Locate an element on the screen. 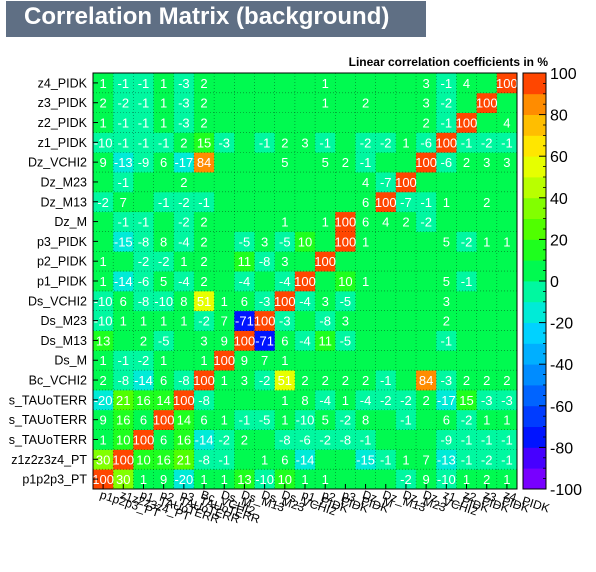 Image resolution: width=596 pixels, height=572 pixels. cell-value-label: -15 is located at coordinates (123, 241).